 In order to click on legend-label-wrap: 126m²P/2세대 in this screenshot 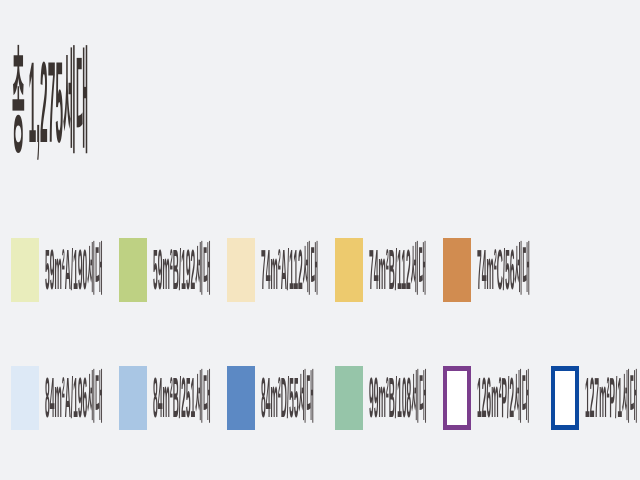, I will do `click(558, 398)`.